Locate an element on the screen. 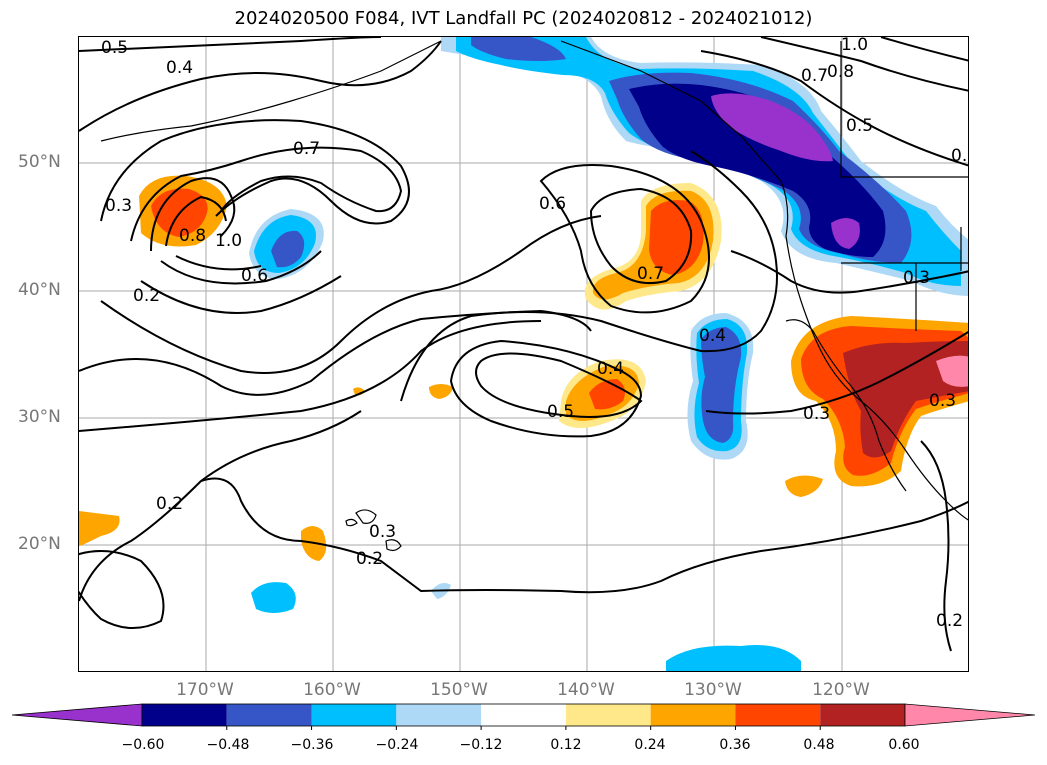 Image resolution: width=1047 pixels, height=765 pixels. colorbar-extend-high is located at coordinates (970, 715).